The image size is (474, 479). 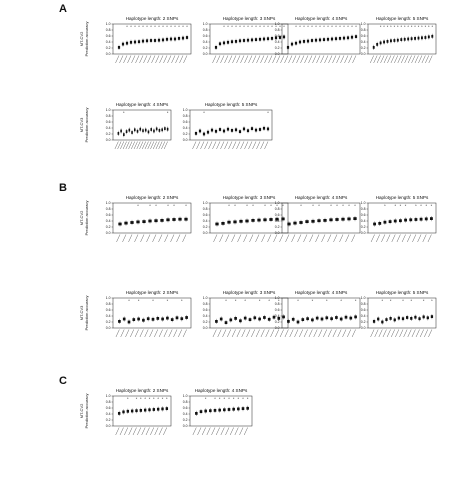 I want to click on y-tick-label: 0.6, so click(x=108, y=122).